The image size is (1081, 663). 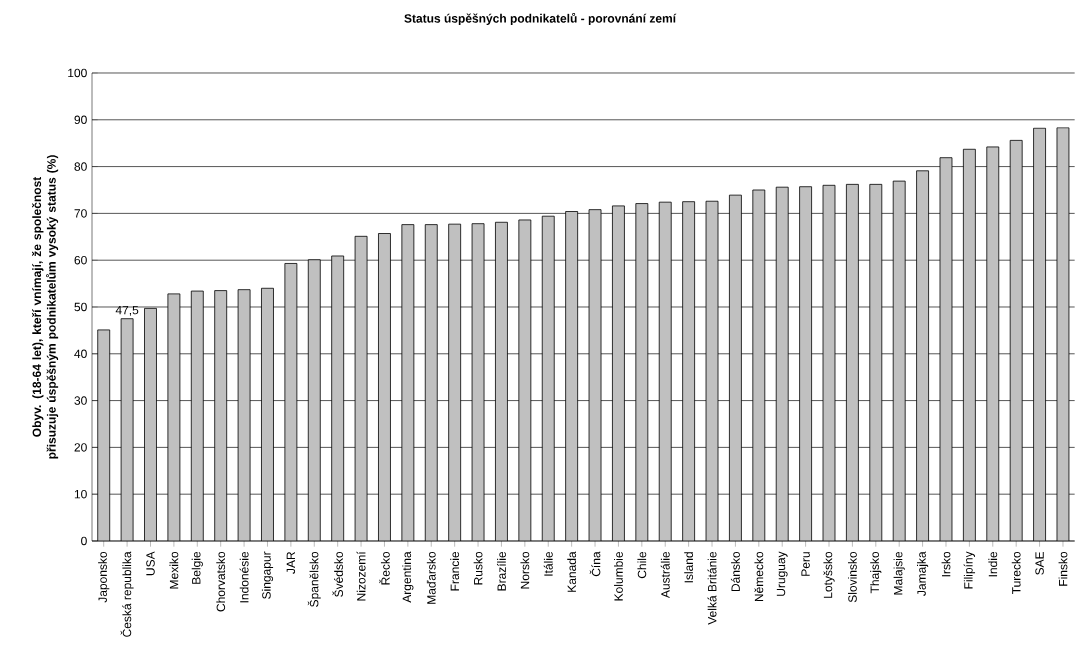 I want to click on x-tick-label: Japonsko, so click(x=104, y=577).